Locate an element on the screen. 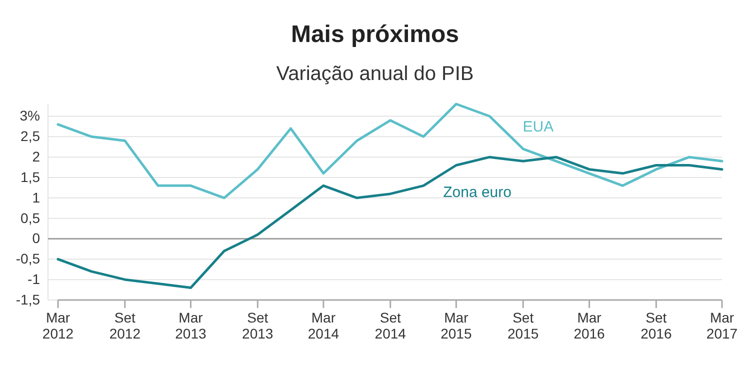  series-label: EUA is located at coordinates (538, 127).